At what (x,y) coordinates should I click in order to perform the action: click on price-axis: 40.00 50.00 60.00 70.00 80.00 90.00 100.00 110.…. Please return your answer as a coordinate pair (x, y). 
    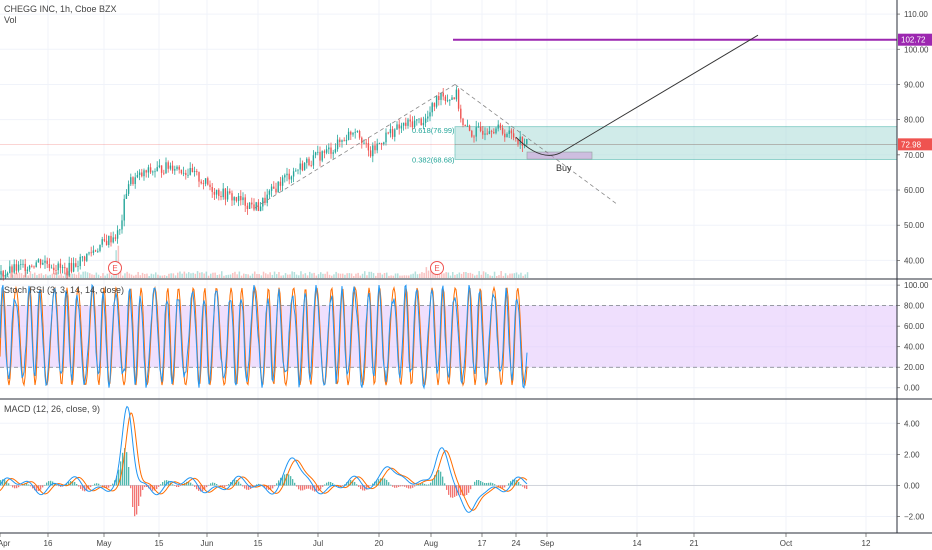
    Looking at the image, I should click on (914, 265).